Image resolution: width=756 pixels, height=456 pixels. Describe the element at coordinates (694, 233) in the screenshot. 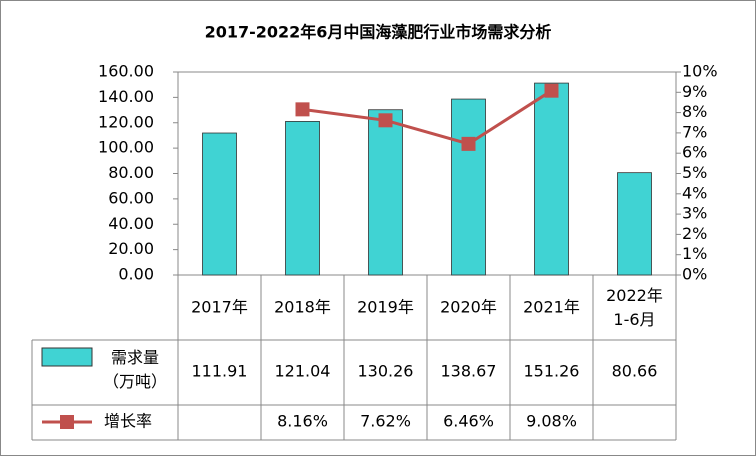

I see `y2-tick-label: 2%` at that location.